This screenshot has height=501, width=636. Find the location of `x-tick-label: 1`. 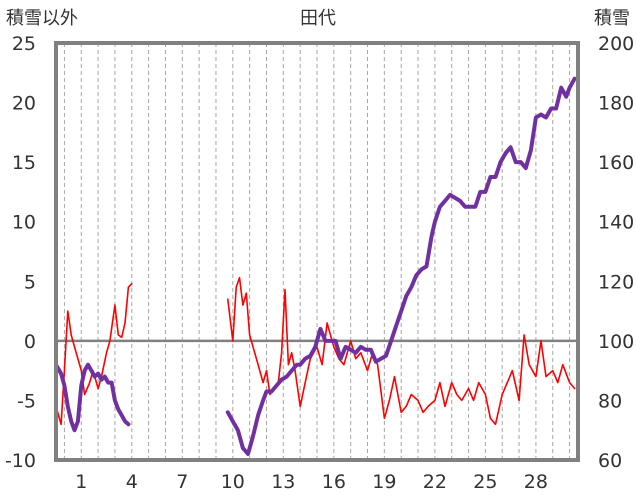

x-tick-label: 1 is located at coordinates (81, 482).